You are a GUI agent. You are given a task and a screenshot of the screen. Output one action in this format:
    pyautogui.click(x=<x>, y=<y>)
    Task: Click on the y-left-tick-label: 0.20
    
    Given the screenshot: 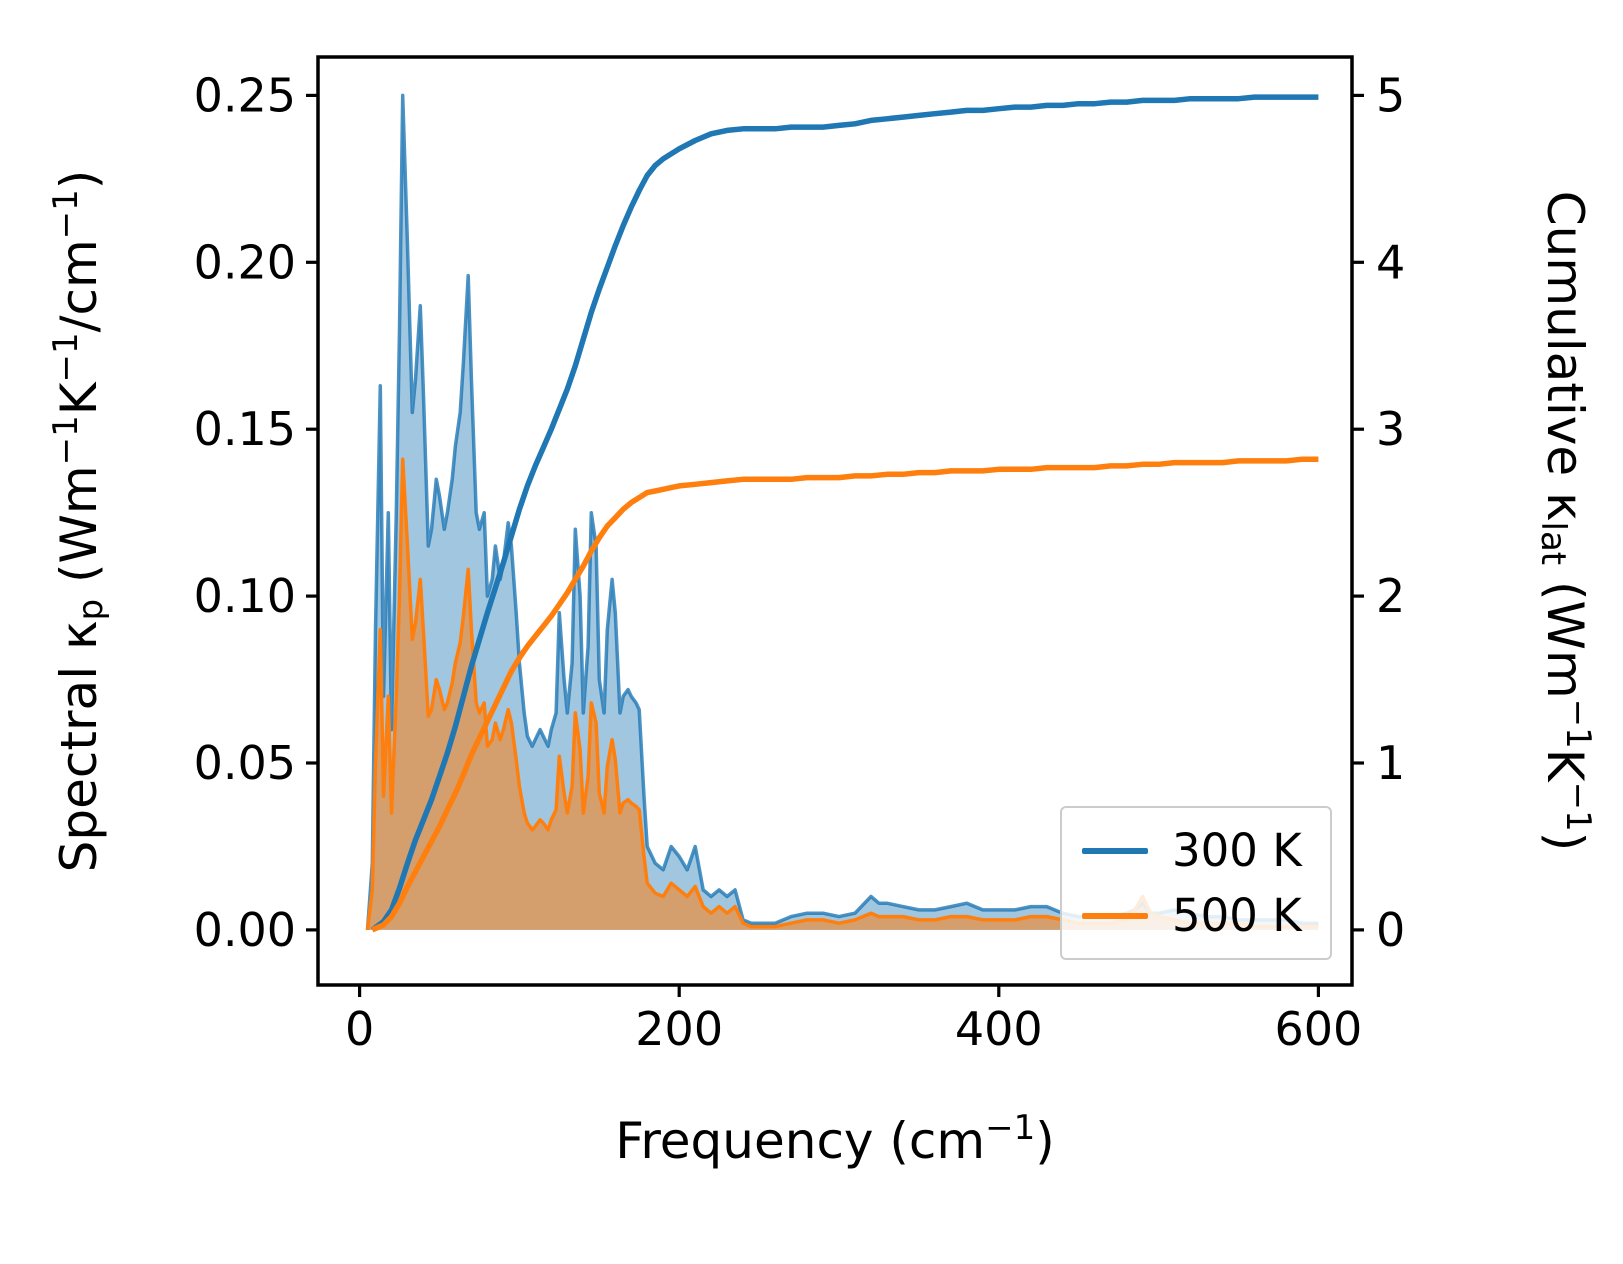 What is the action you would take?
    pyautogui.click(x=245, y=262)
    